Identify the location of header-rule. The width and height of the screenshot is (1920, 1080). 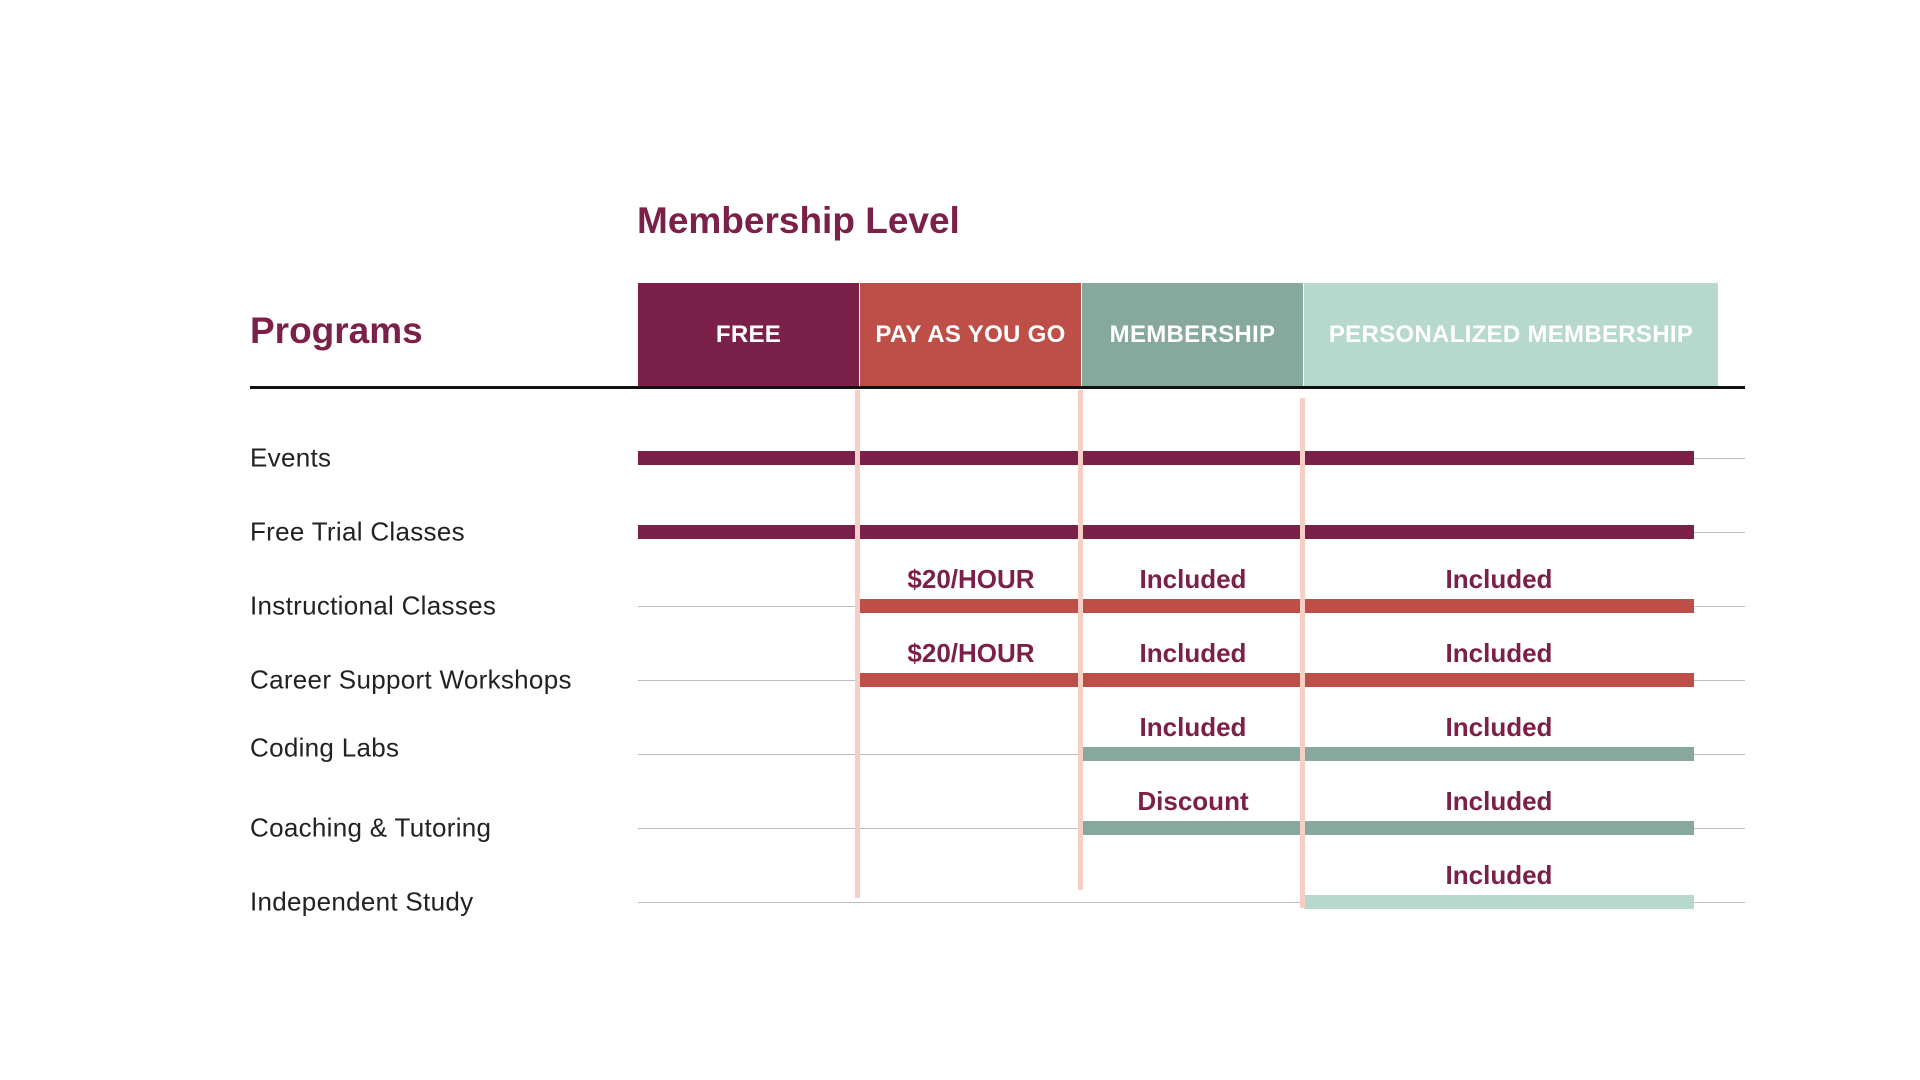
(997, 387).